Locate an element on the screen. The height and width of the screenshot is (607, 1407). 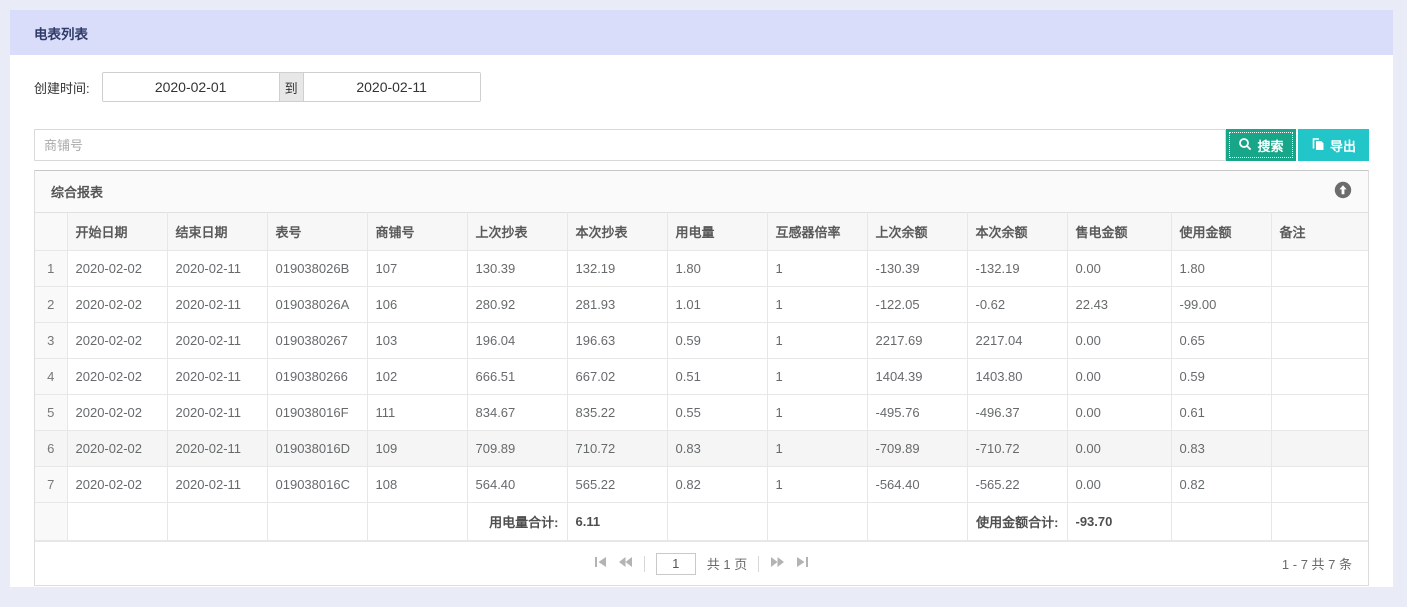
column-header: 表号 is located at coordinates (317, 231).